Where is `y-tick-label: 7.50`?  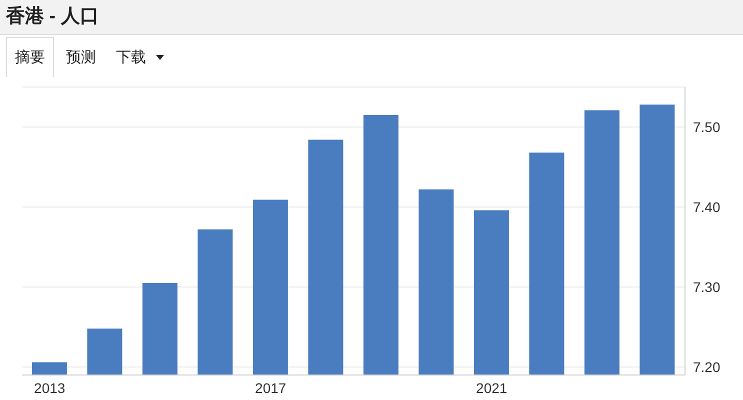 y-tick-label: 7.50 is located at coordinates (706, 126).